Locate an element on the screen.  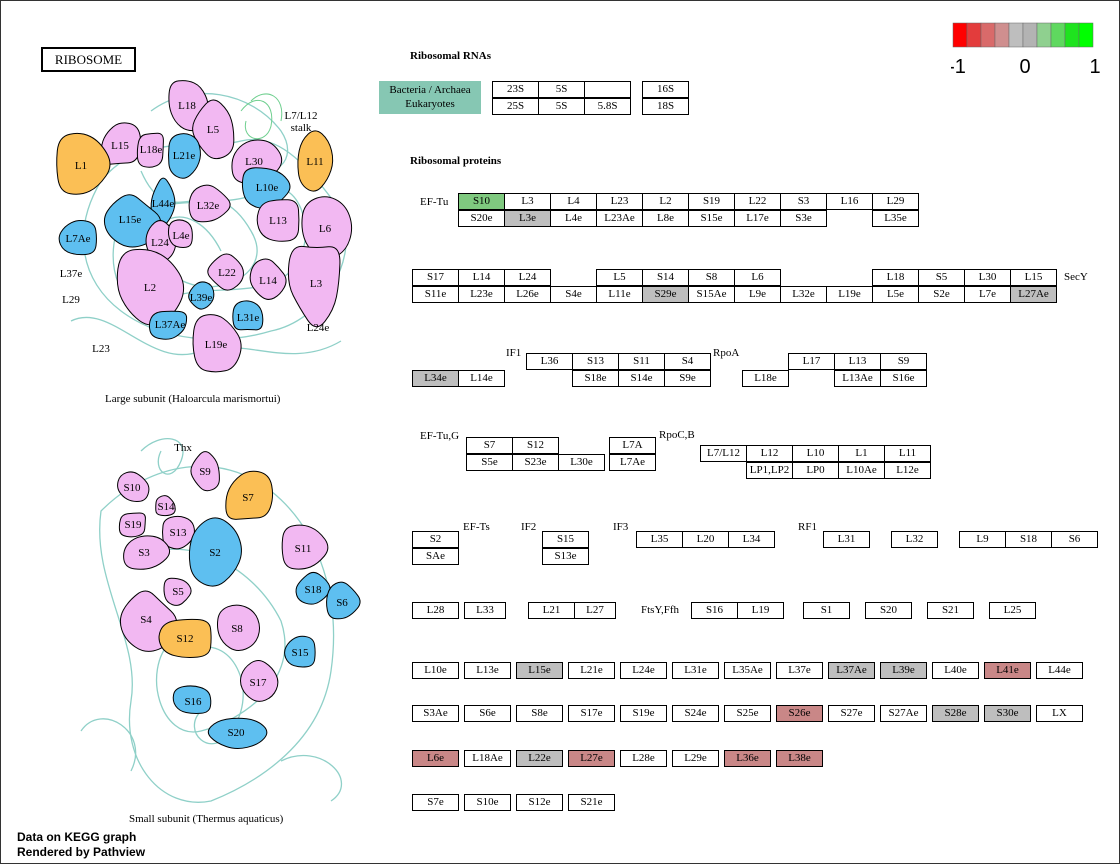
gene-box-s15: S15 is located at coordinates (565, 539).